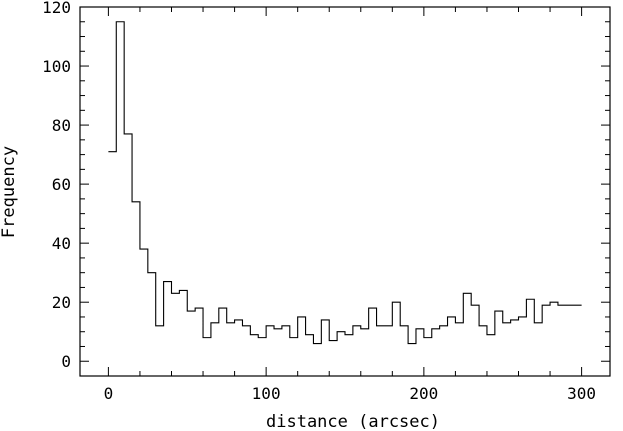  Describe the element at coordinates (9, 192) in the screenshot. I see `y-axis-label: Frequency` at that location.